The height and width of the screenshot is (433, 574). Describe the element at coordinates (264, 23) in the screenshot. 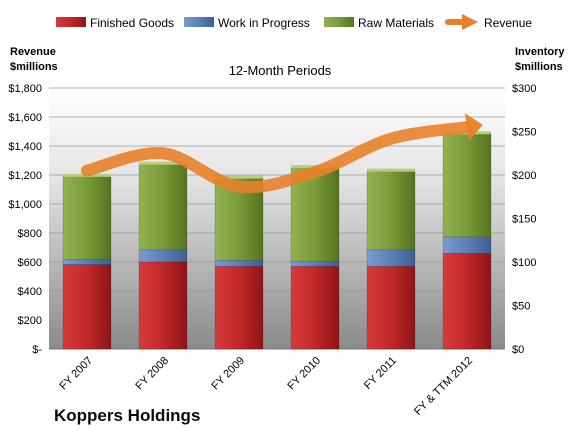

I see `legend-label-work-in-progress: Work in Progress` at that location.